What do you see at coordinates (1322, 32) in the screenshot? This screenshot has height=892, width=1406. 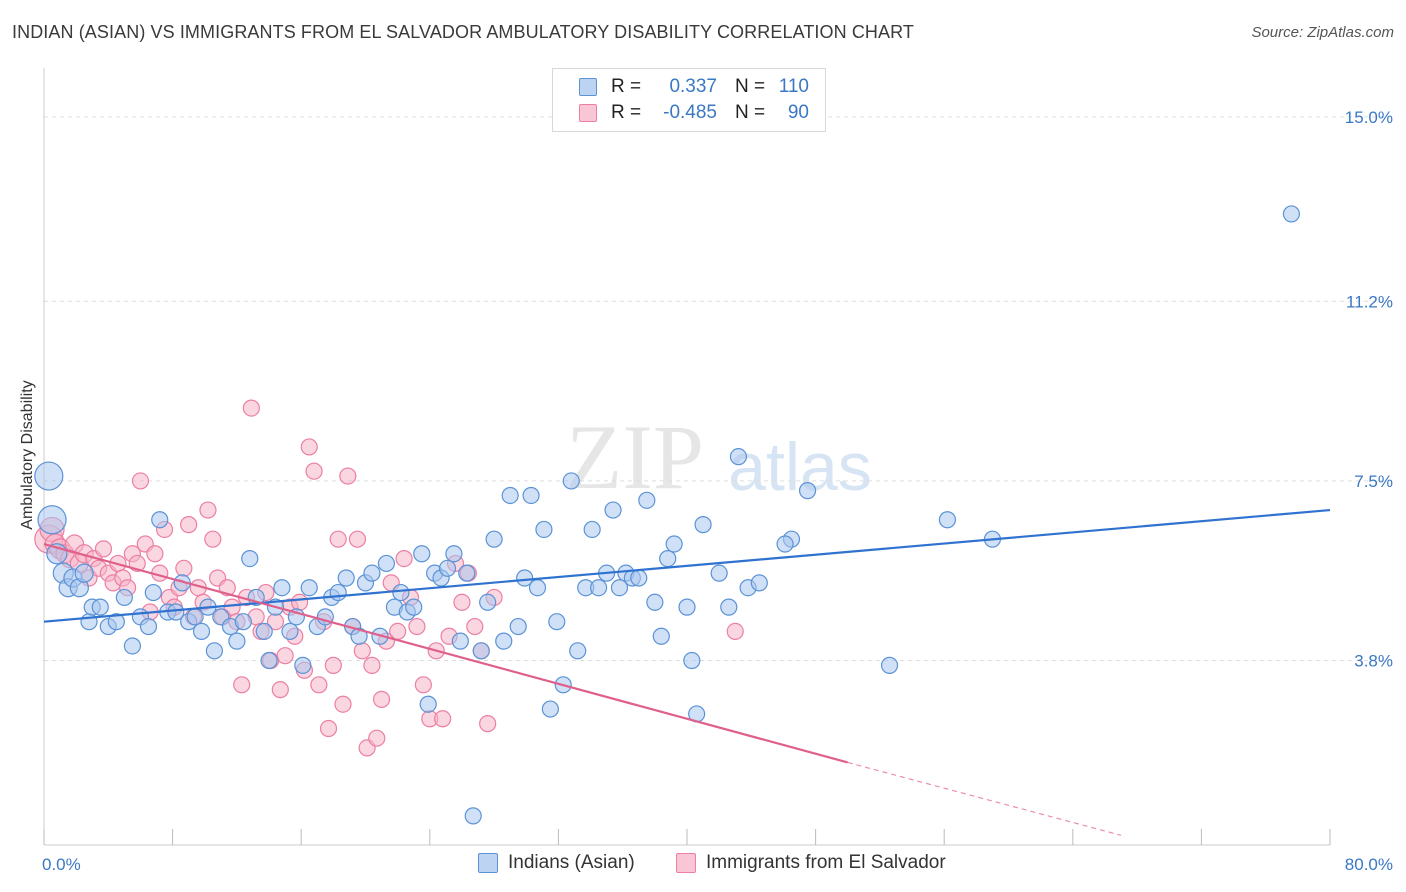 I see `chart-source: Source: ZipAtlas.com` at bounding box center [1322, 32].